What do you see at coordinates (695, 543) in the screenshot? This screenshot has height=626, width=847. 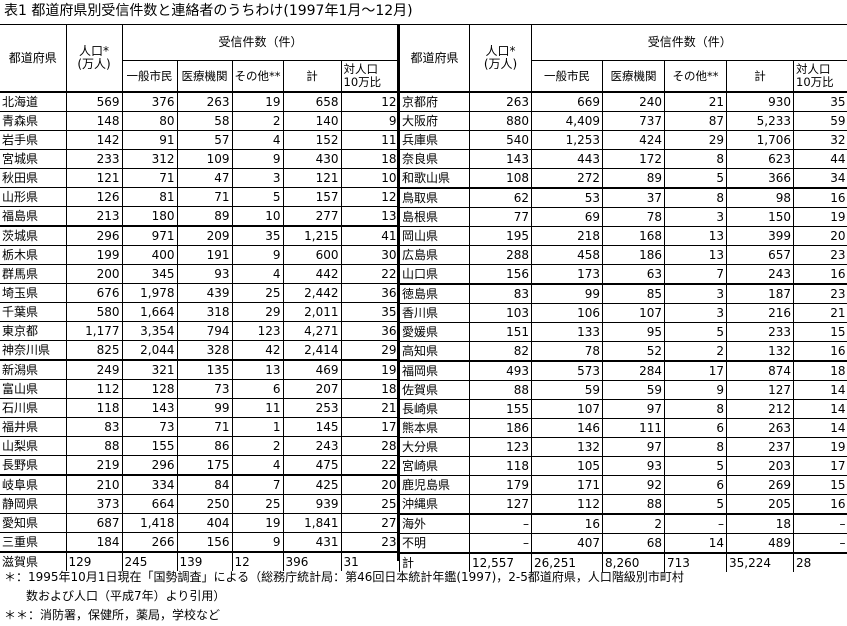 I see `cell-other: 14` at bounding box center [695, 543].